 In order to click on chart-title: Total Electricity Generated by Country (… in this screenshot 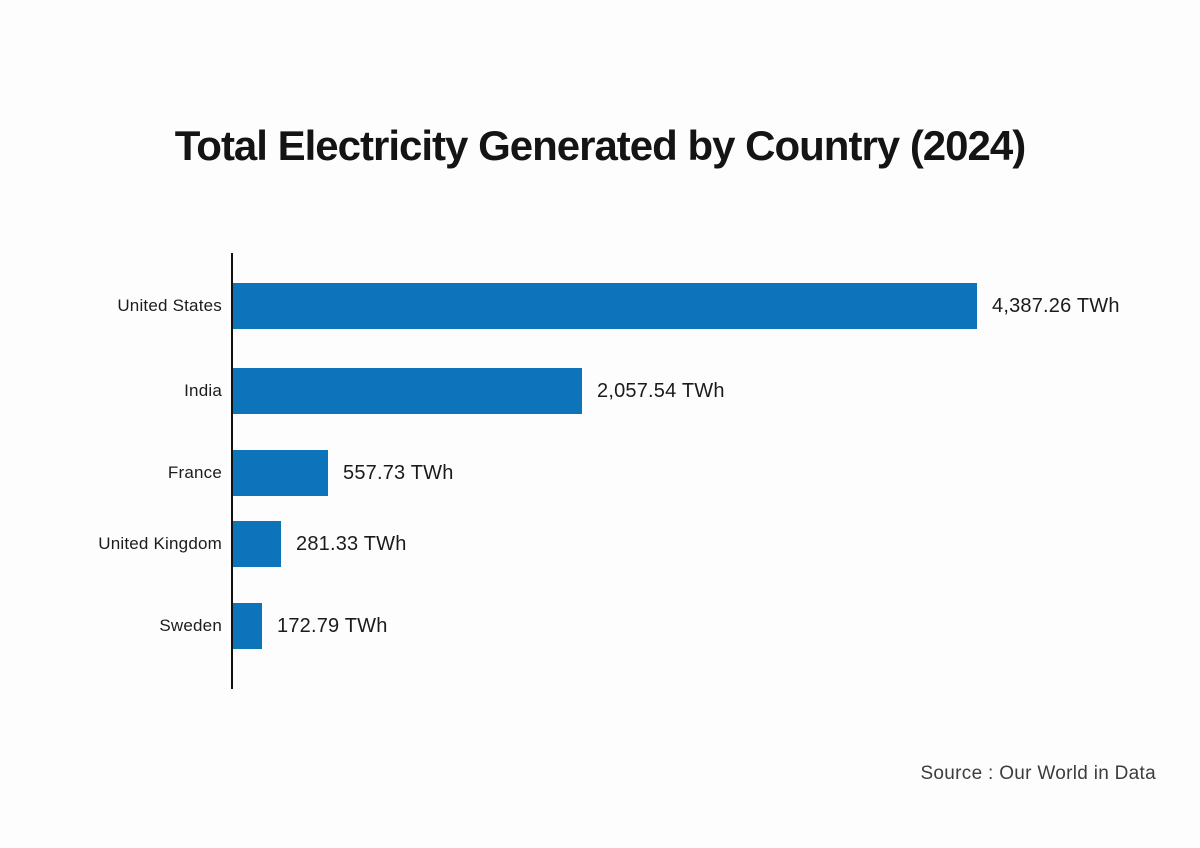, I will do `click(600, 145)`.